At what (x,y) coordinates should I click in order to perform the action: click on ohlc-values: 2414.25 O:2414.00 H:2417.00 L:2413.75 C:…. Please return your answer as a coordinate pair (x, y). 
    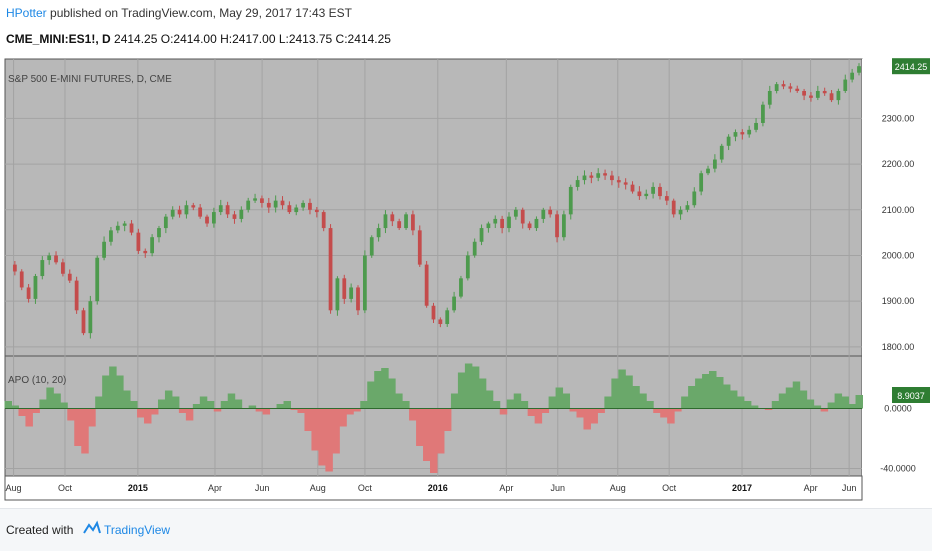
    Looking at the image, I should click on (250, 39).